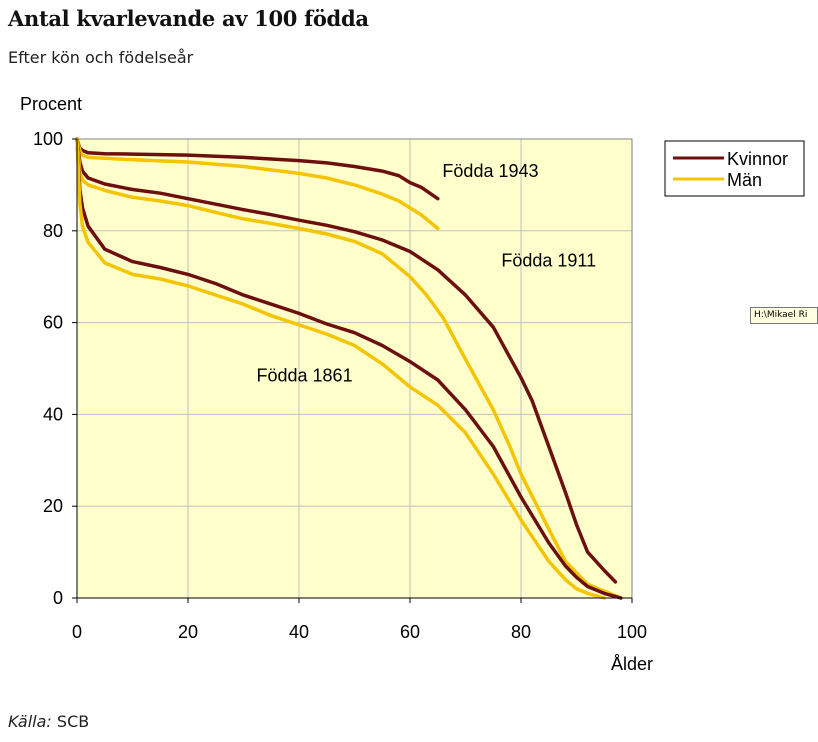 This screenshot has height=742, width=818. What do you see at coordinates (101, 57) in the screenshot?
I see `chart-subtitle: Efter kön och födelseår` at bounding box center [101, 57].